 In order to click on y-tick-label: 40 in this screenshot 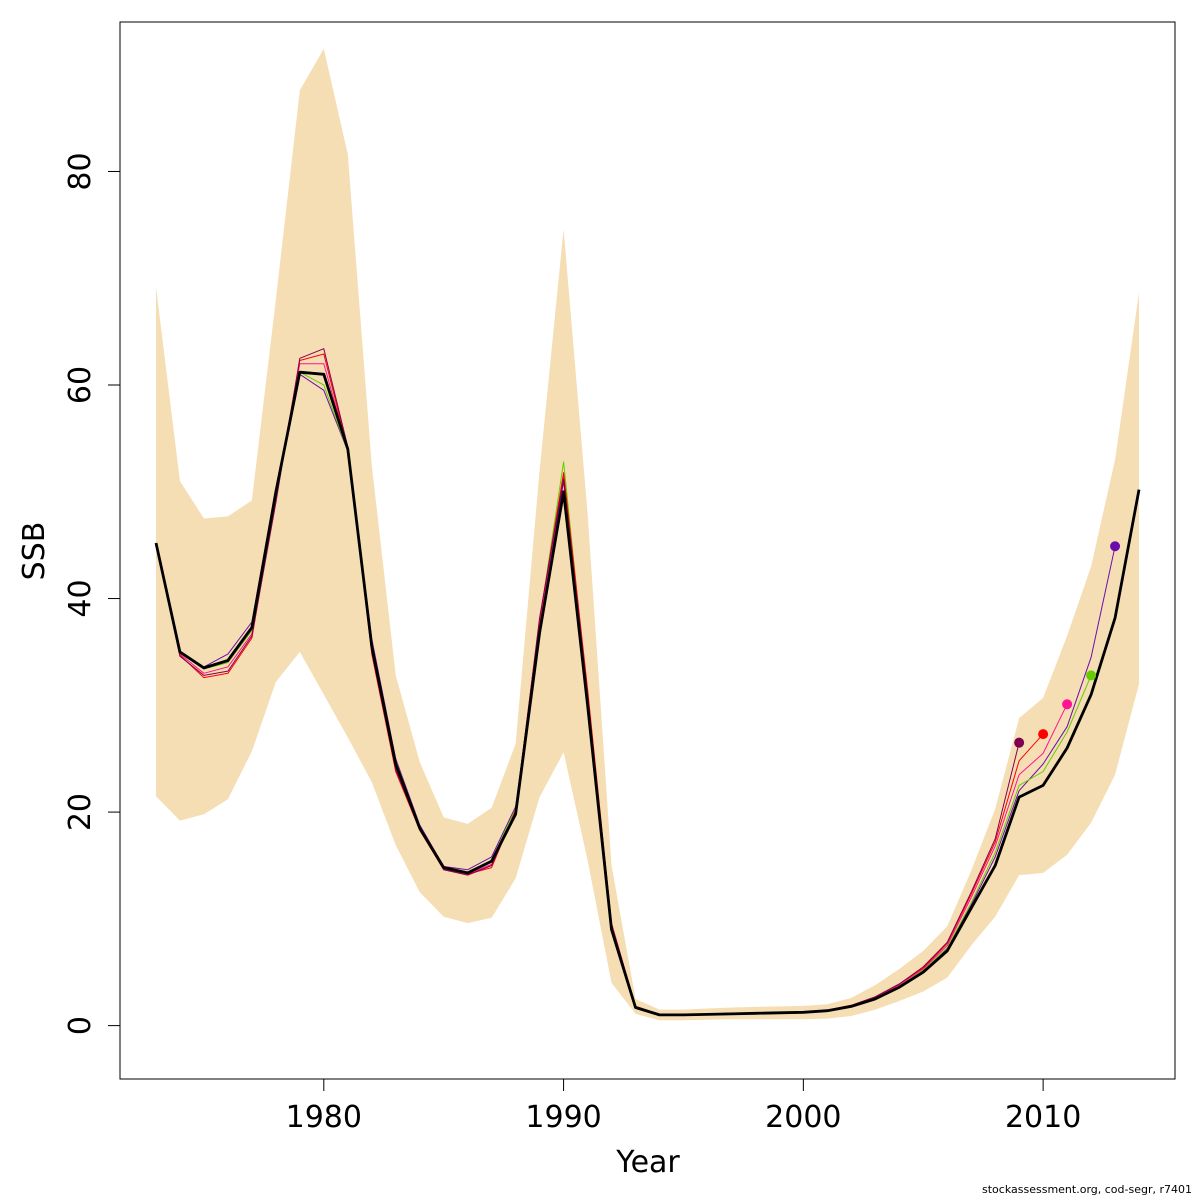, I will do `click(80, 598)`.